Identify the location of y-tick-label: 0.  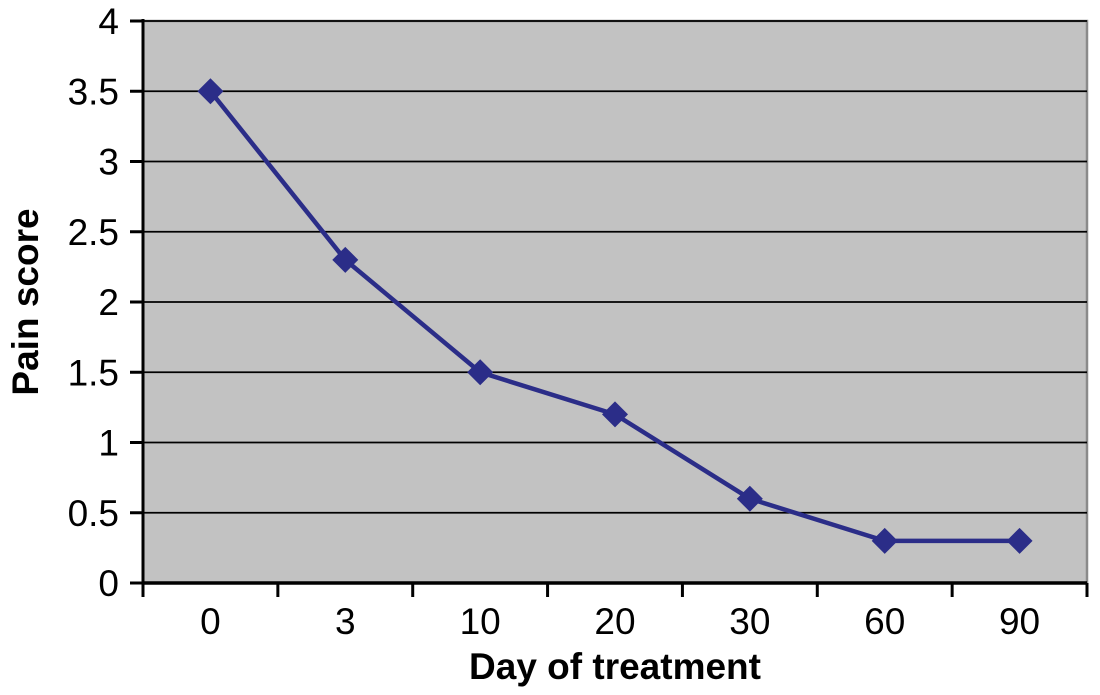
(108, 583).